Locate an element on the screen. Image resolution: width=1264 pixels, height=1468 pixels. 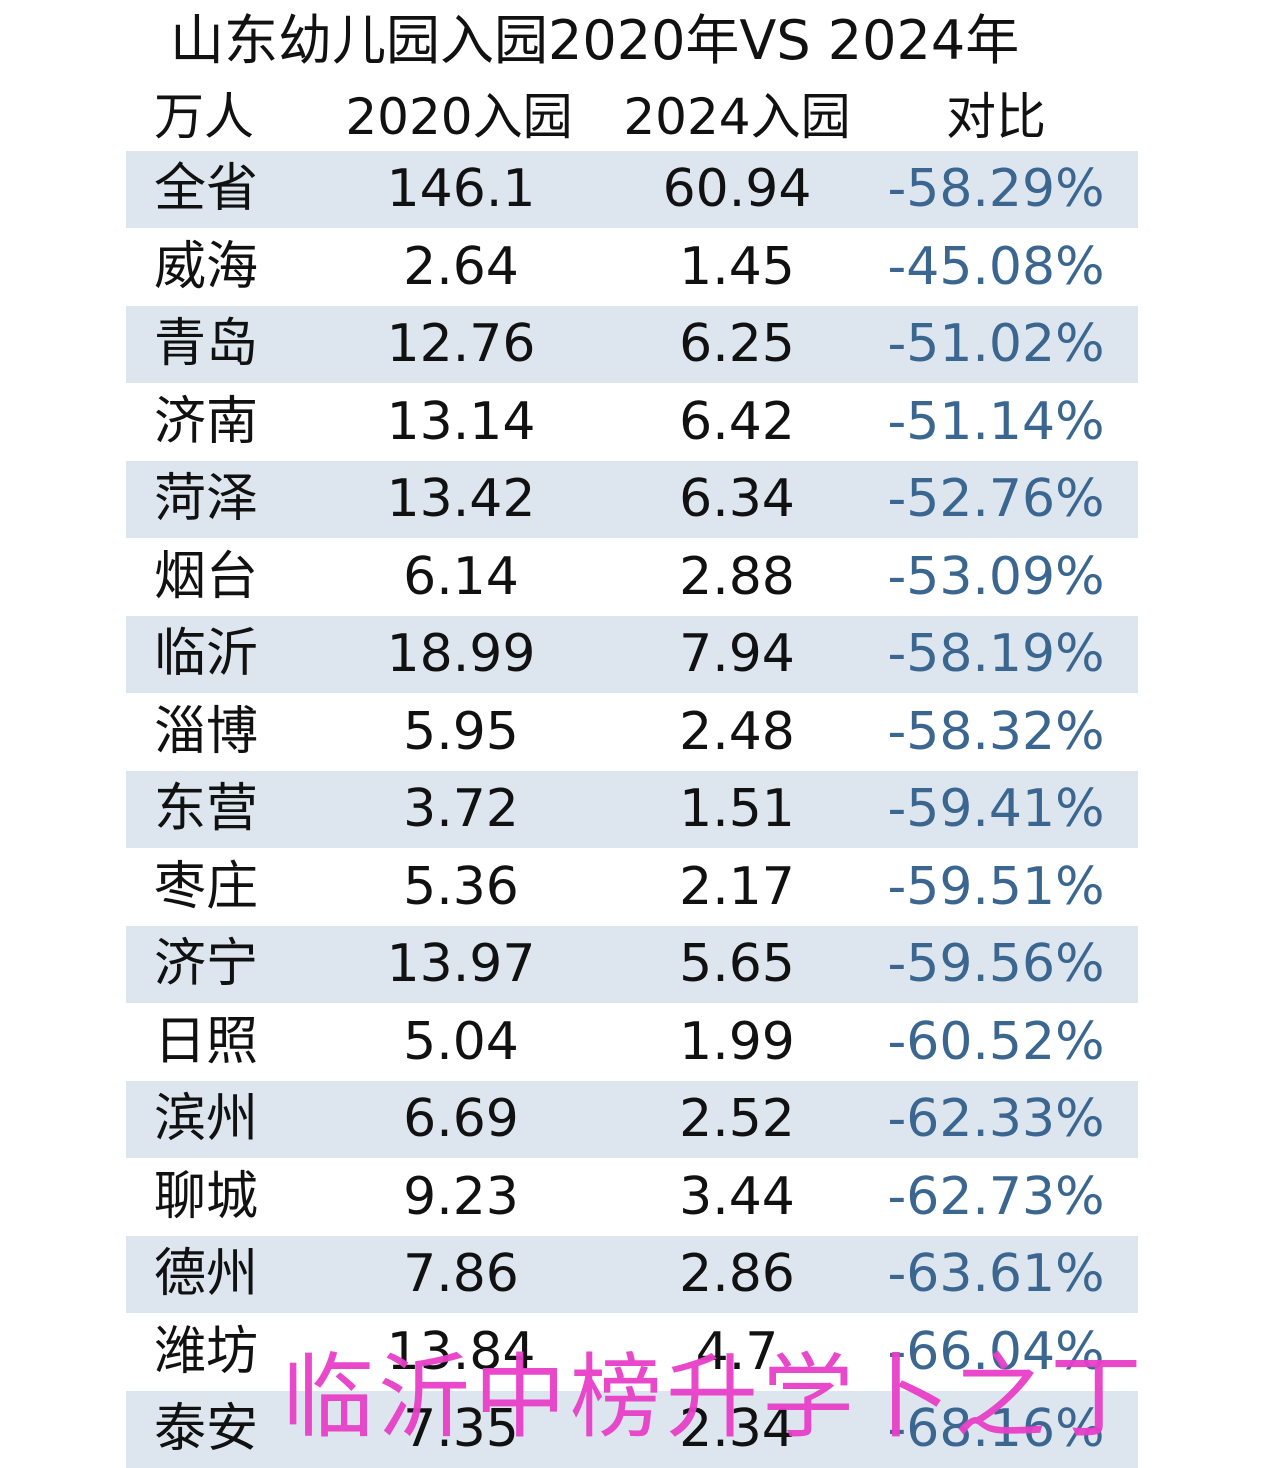
table-row: 德州 7.86 2.86 -63.61% is located at coordinates (632, 1274).